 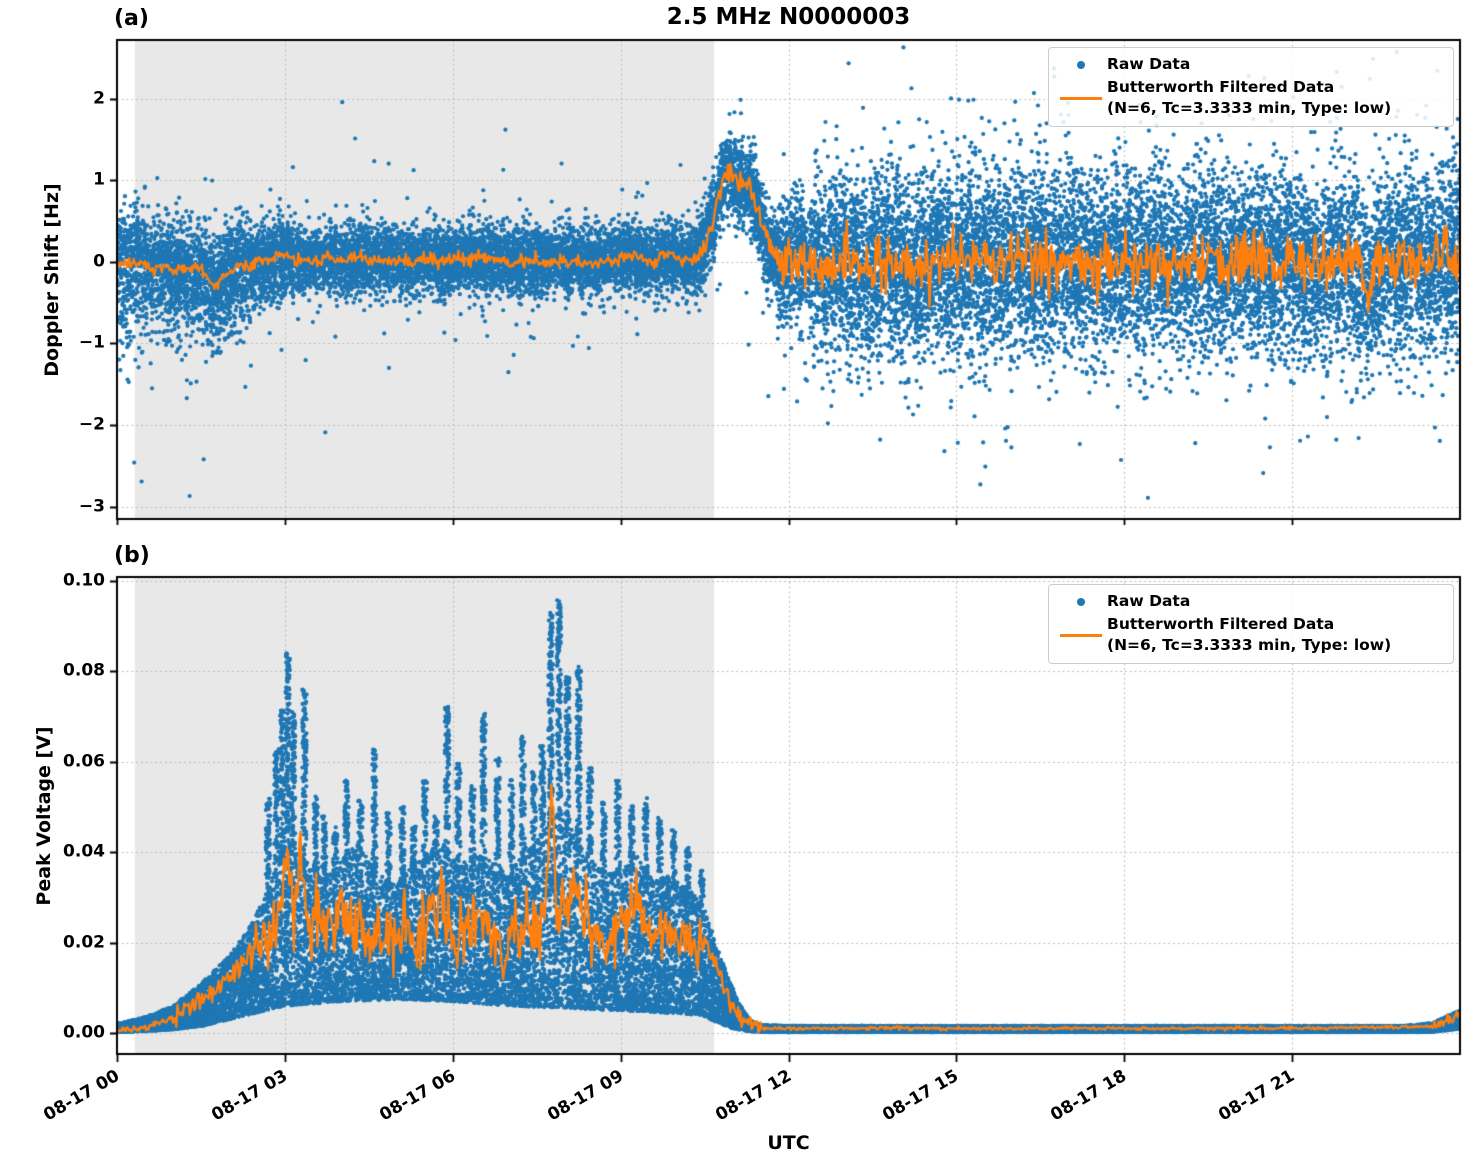 What do you see at coordinates (91, 424) in the screenshot?
I see `y-tick-label-a-text: −2` at bounding box center [91, 424].